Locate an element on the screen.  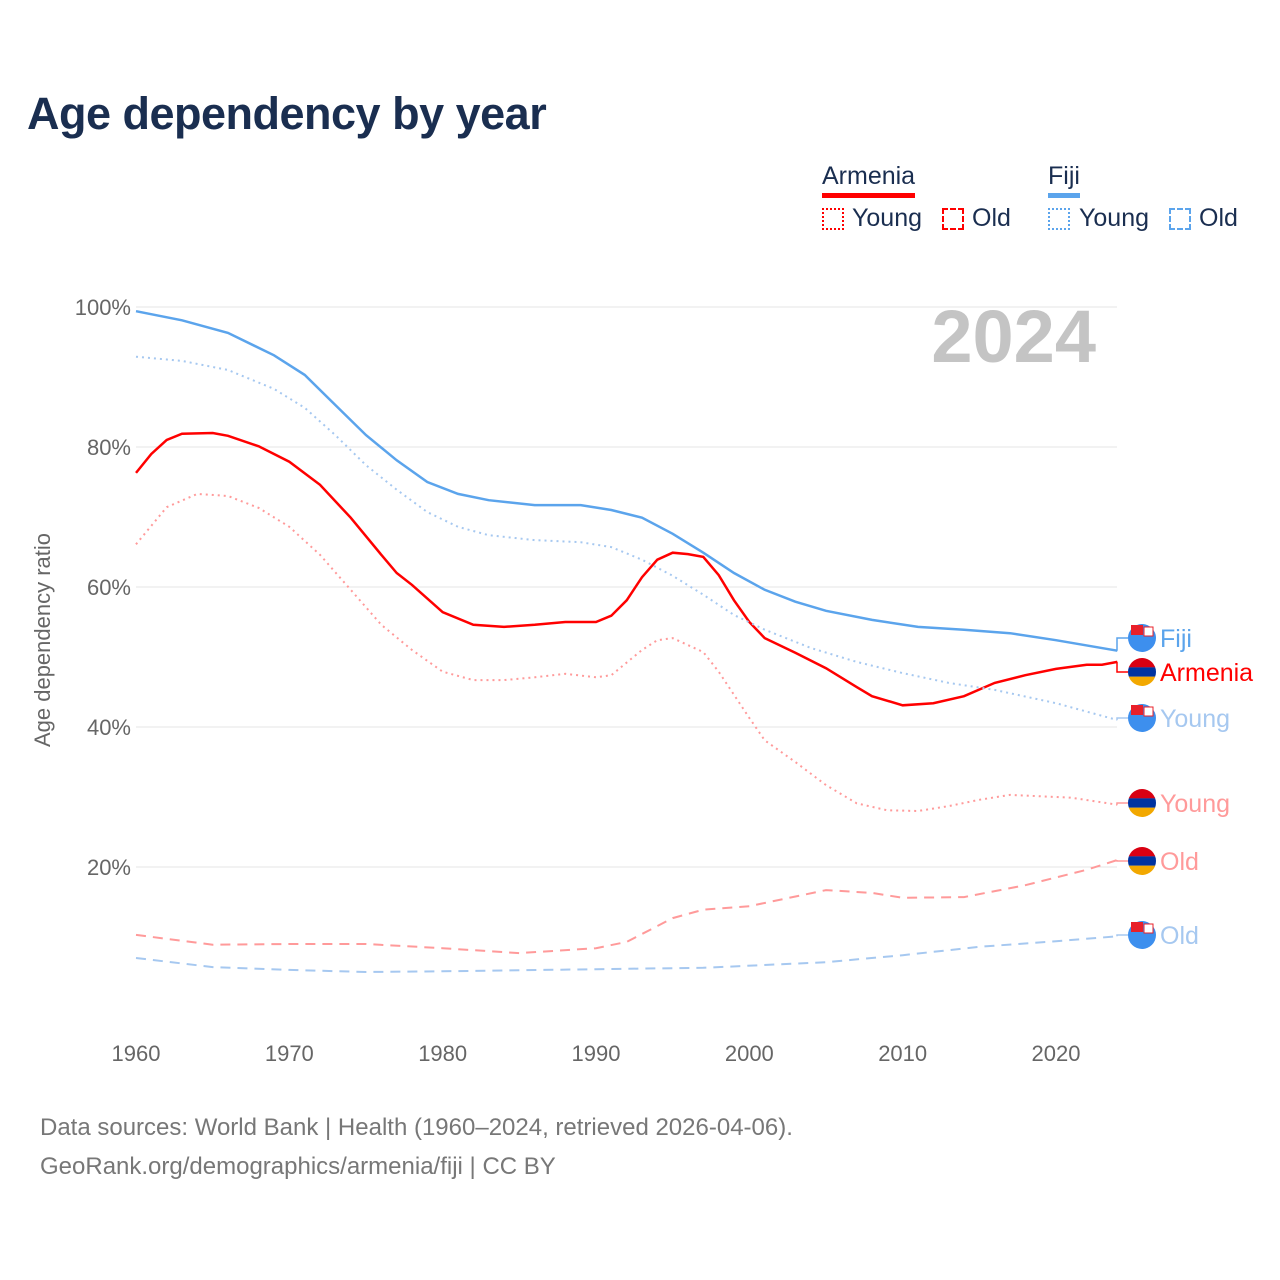
legend-armenia-old: Old is located at coordinates (991, 218).